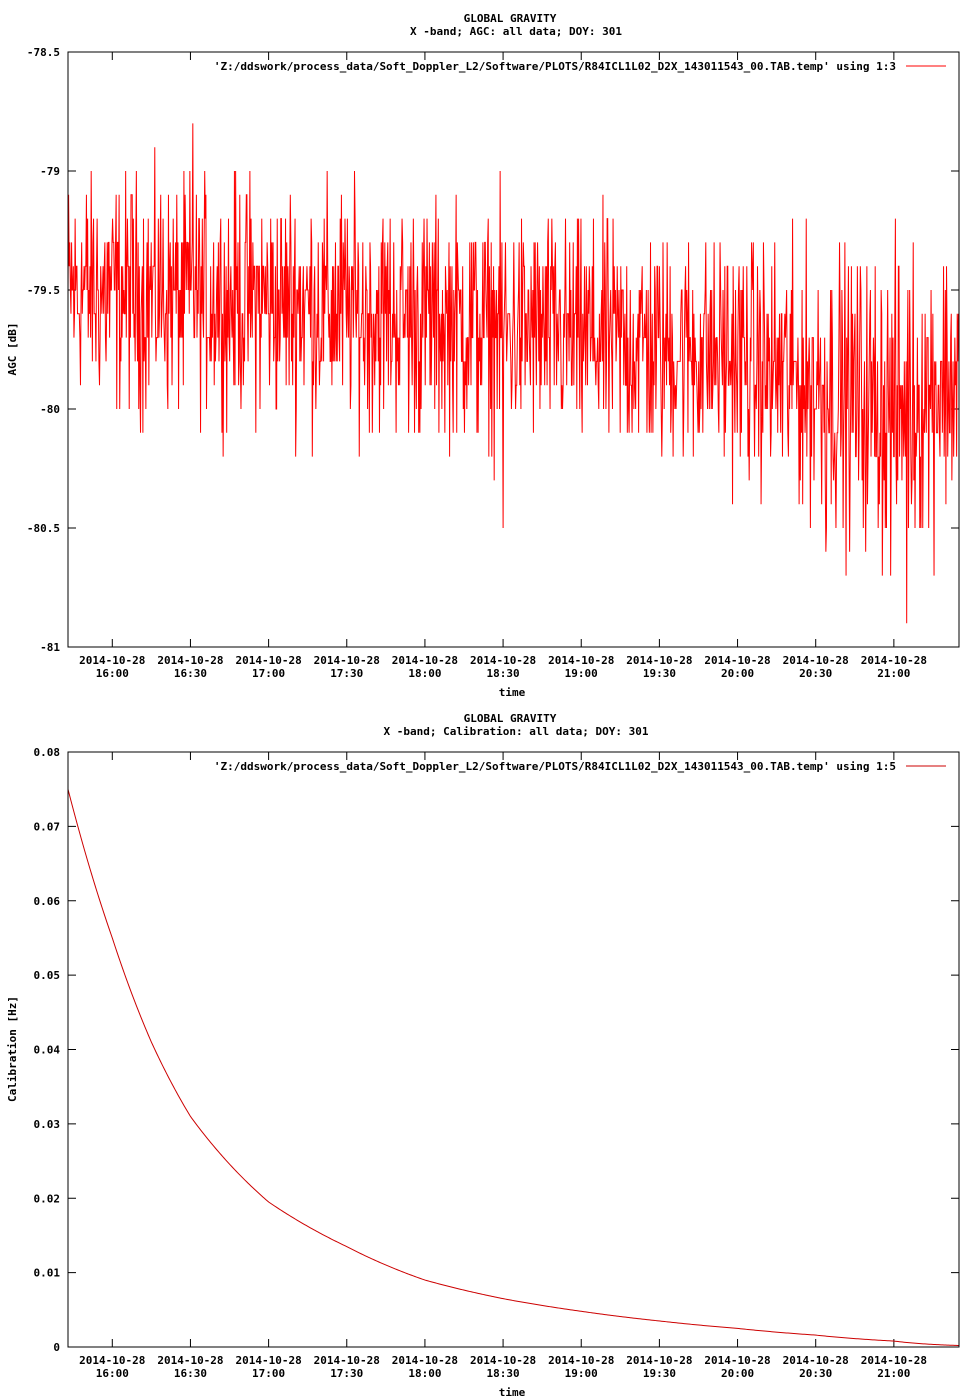  Describe the element at coordinates (512, 1392) in the screenshot. I see `calibration-x-axis-label: time` at that location.